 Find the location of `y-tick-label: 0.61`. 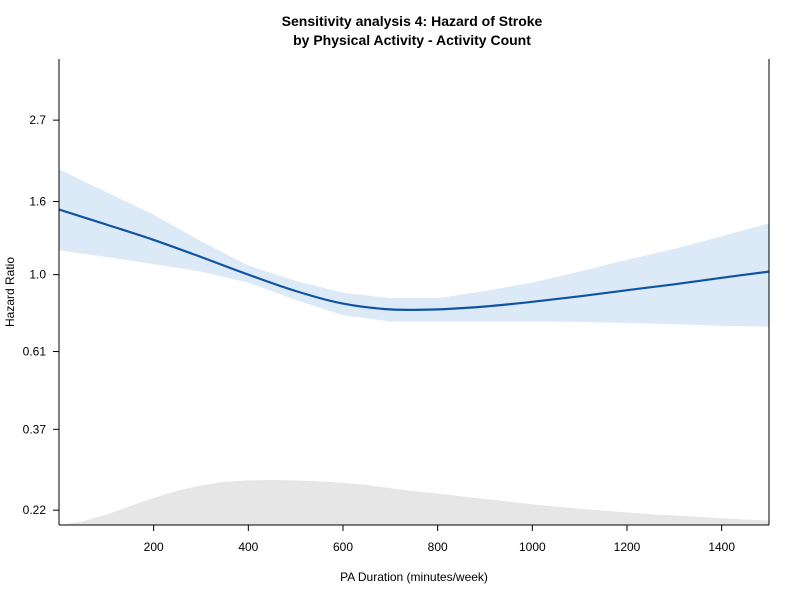

y-tick-label: 0.61 is located at coordinates (35, 352).